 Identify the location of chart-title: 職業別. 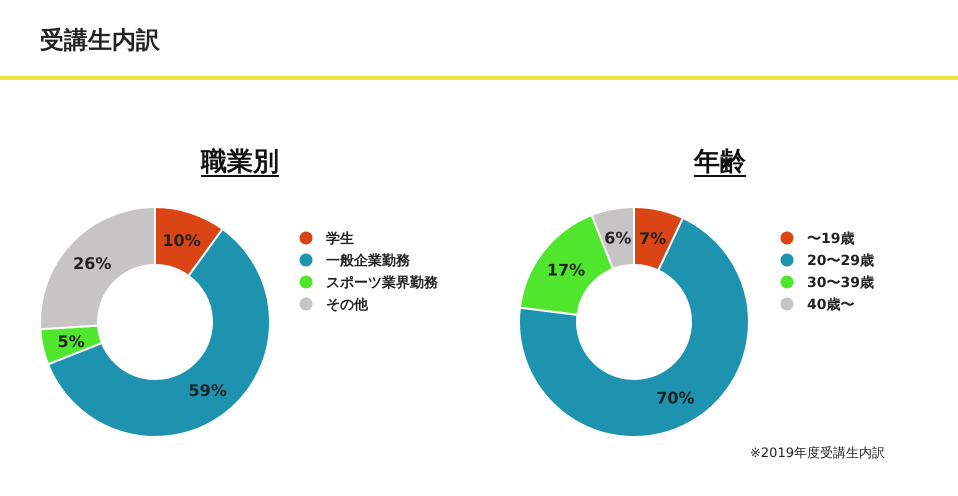
(239, 162).